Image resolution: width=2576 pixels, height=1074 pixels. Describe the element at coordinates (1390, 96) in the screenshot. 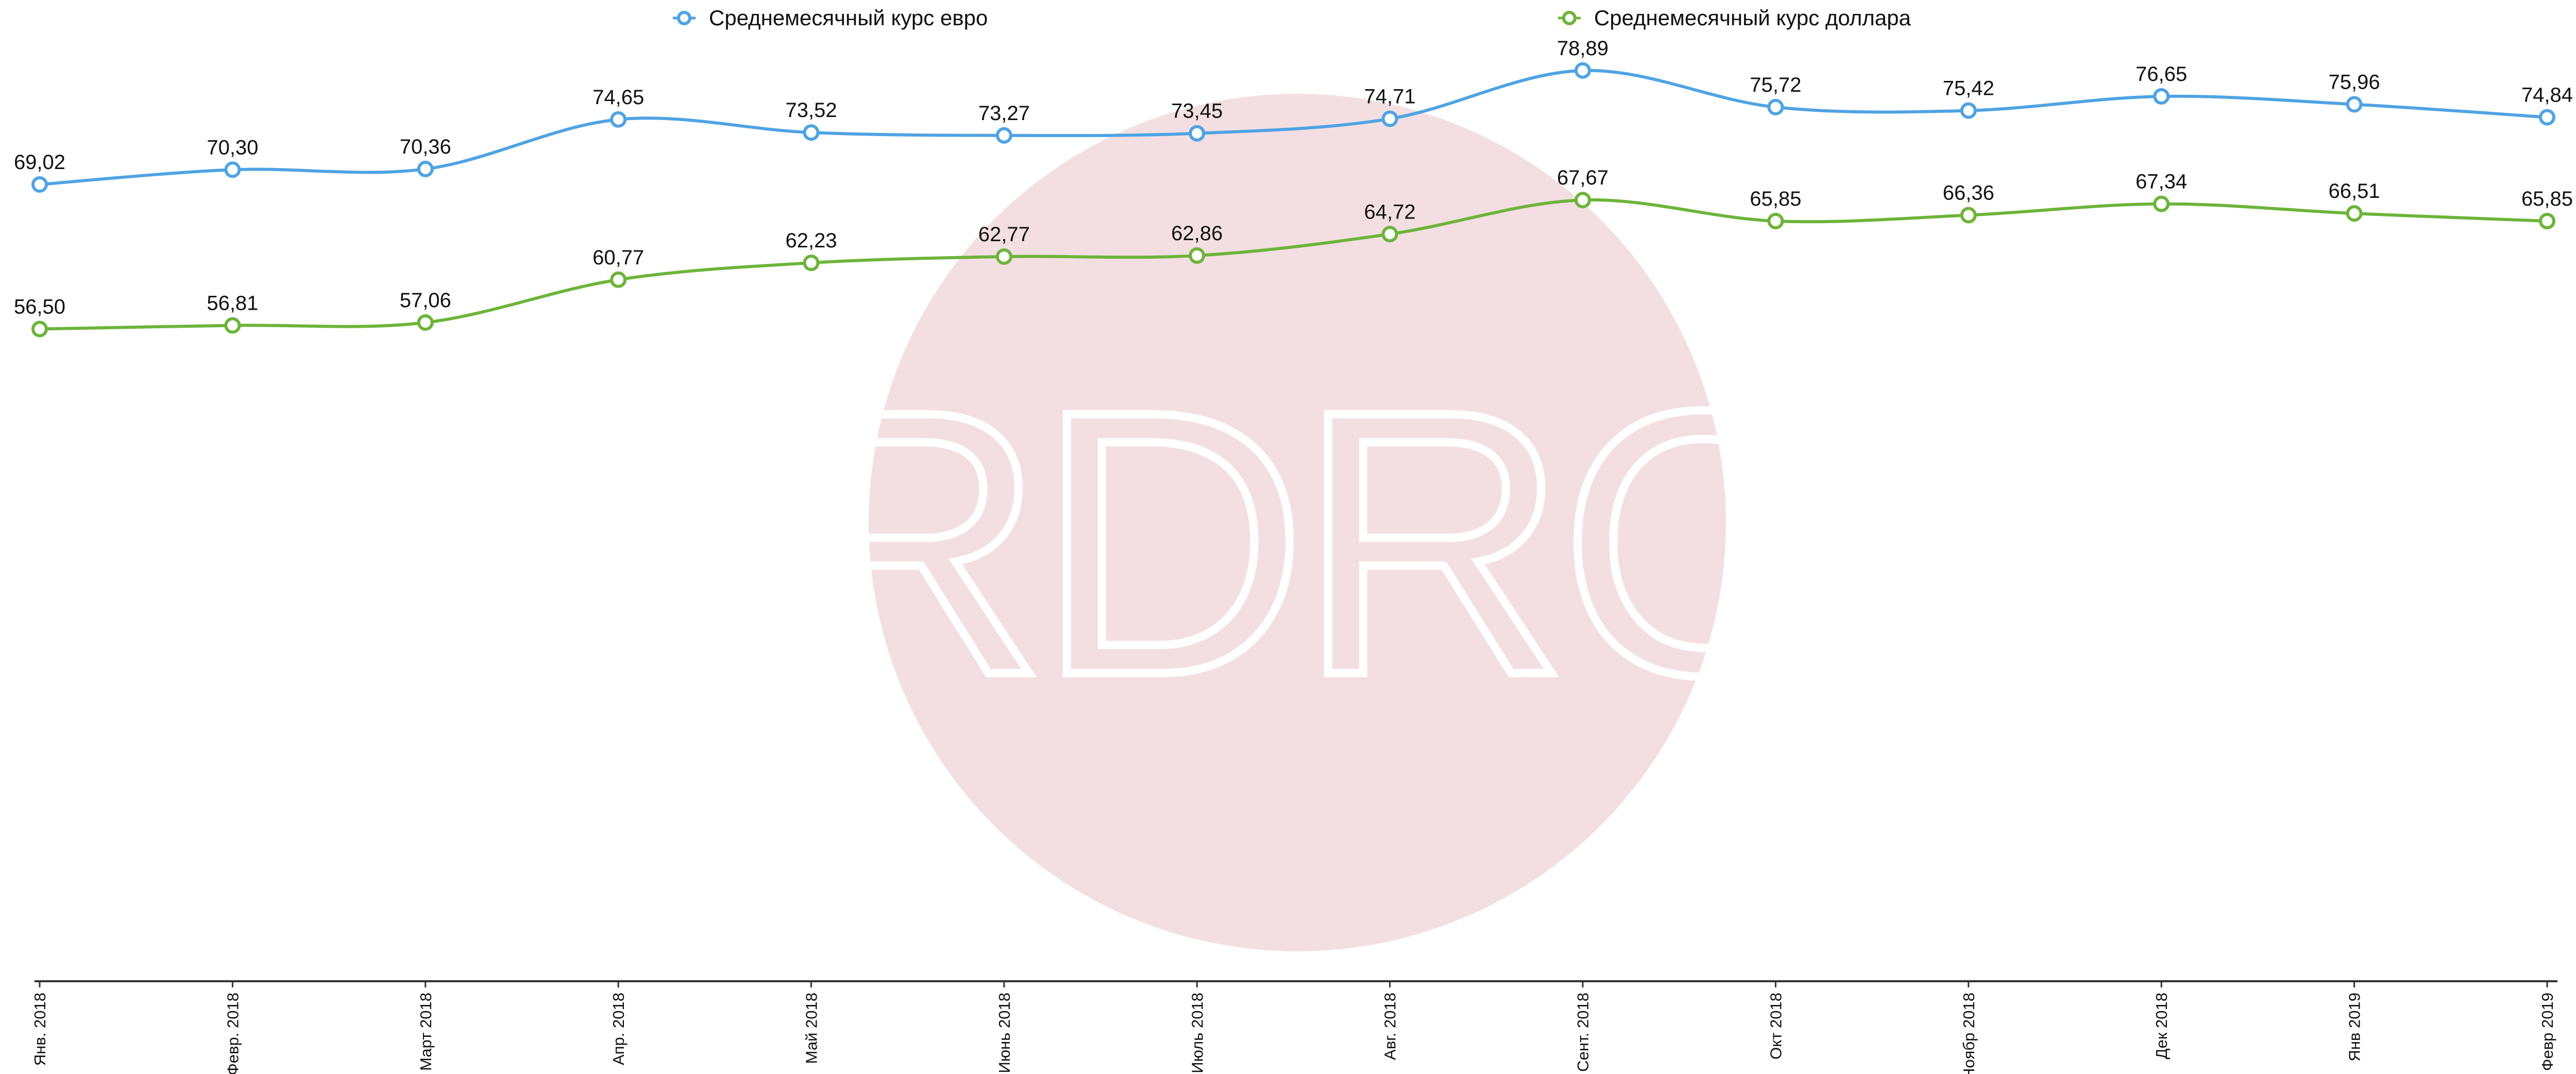

I see `data-label: 74,71` at that location.